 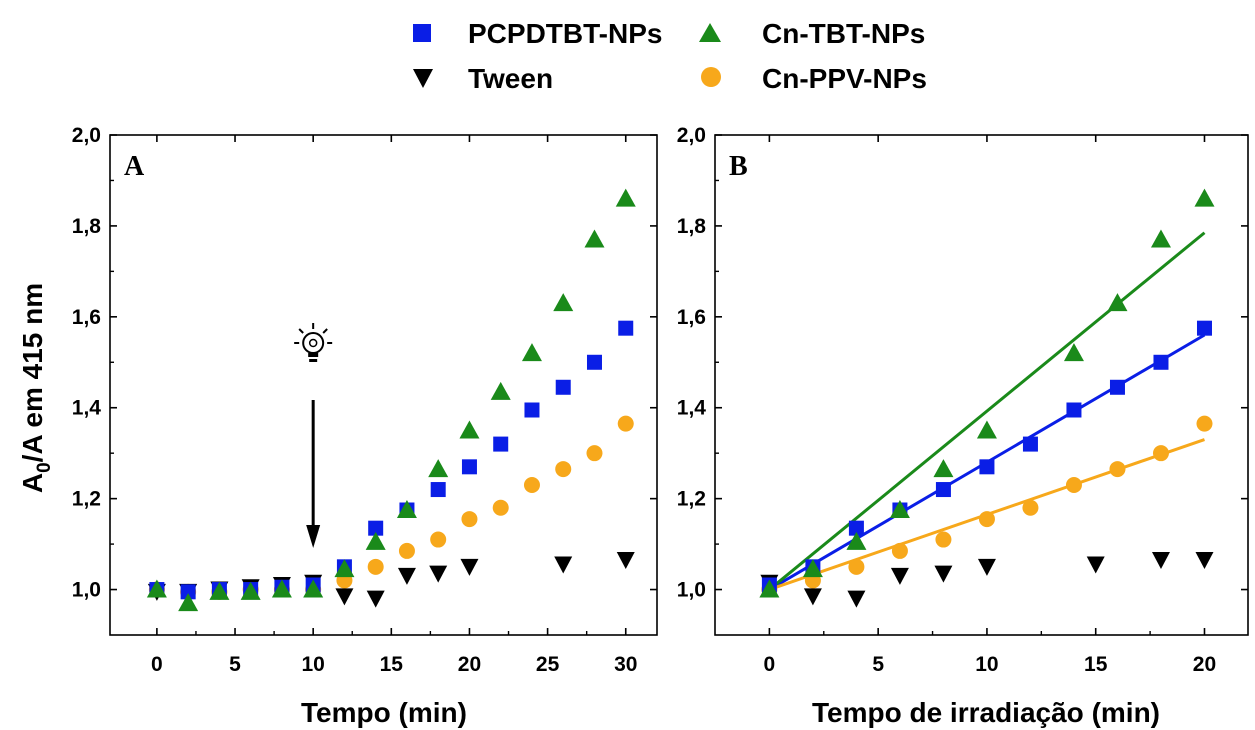 I want to click on y-tick-label: 1,8, so click(x=87, y=226).